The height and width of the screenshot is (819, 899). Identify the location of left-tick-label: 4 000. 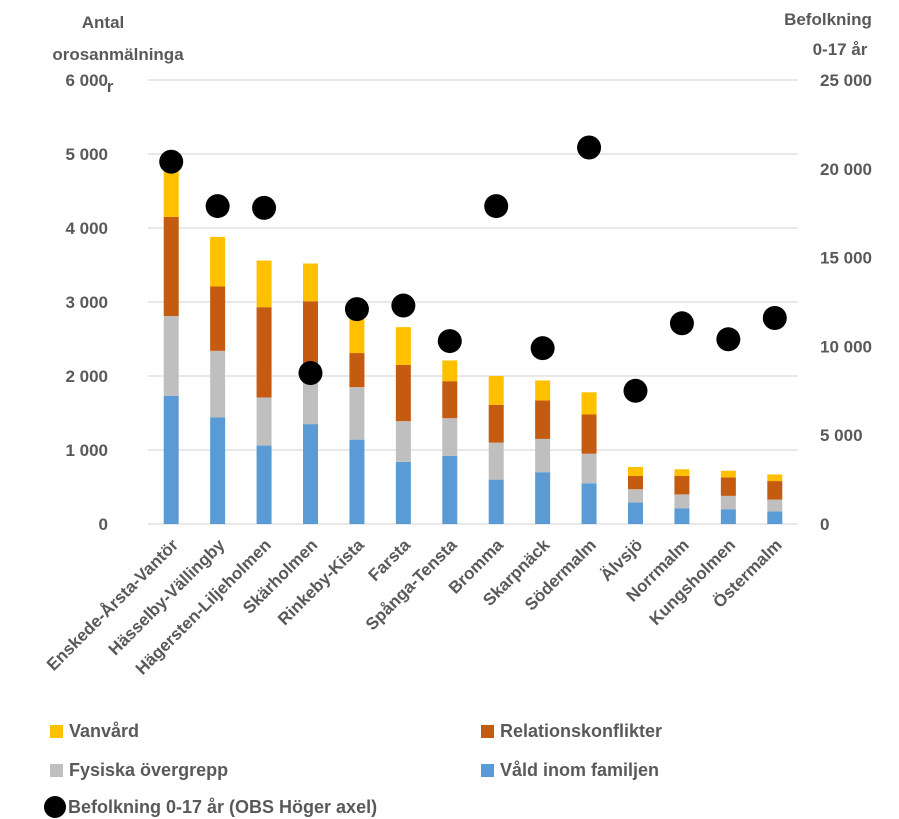
(86, 228).